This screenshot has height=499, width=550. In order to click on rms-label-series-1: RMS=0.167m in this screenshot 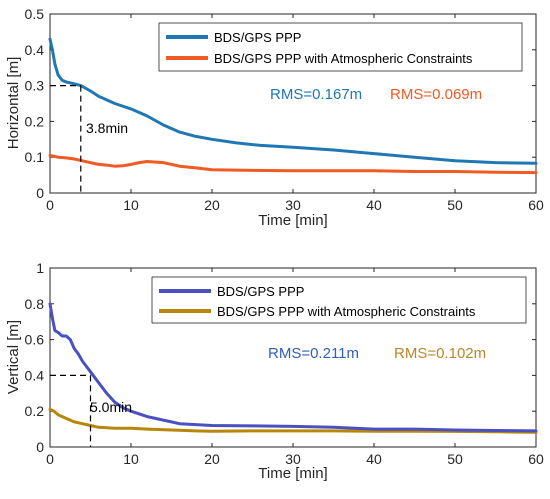, I will do `click(316, 94)`.